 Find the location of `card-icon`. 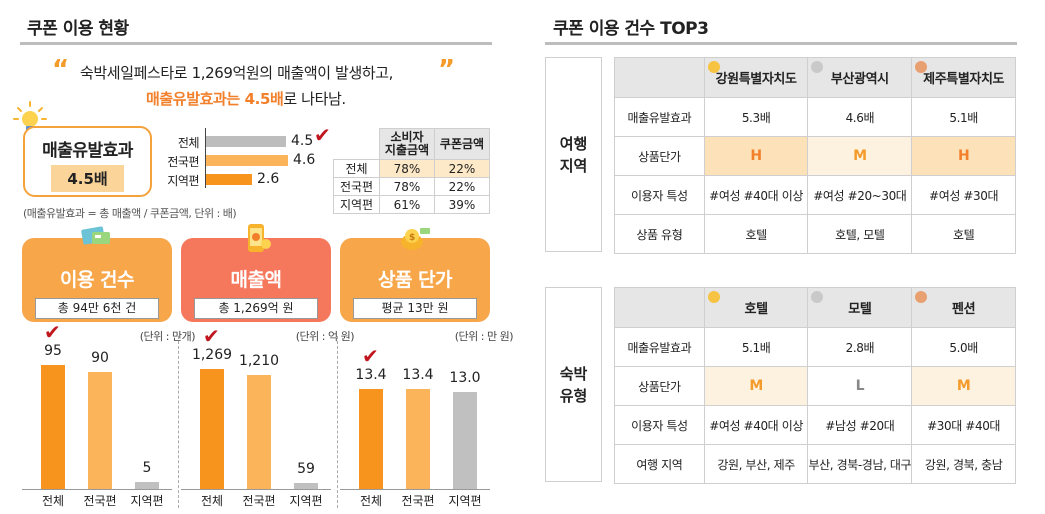

card-icon is located at coordinates (97, 238).